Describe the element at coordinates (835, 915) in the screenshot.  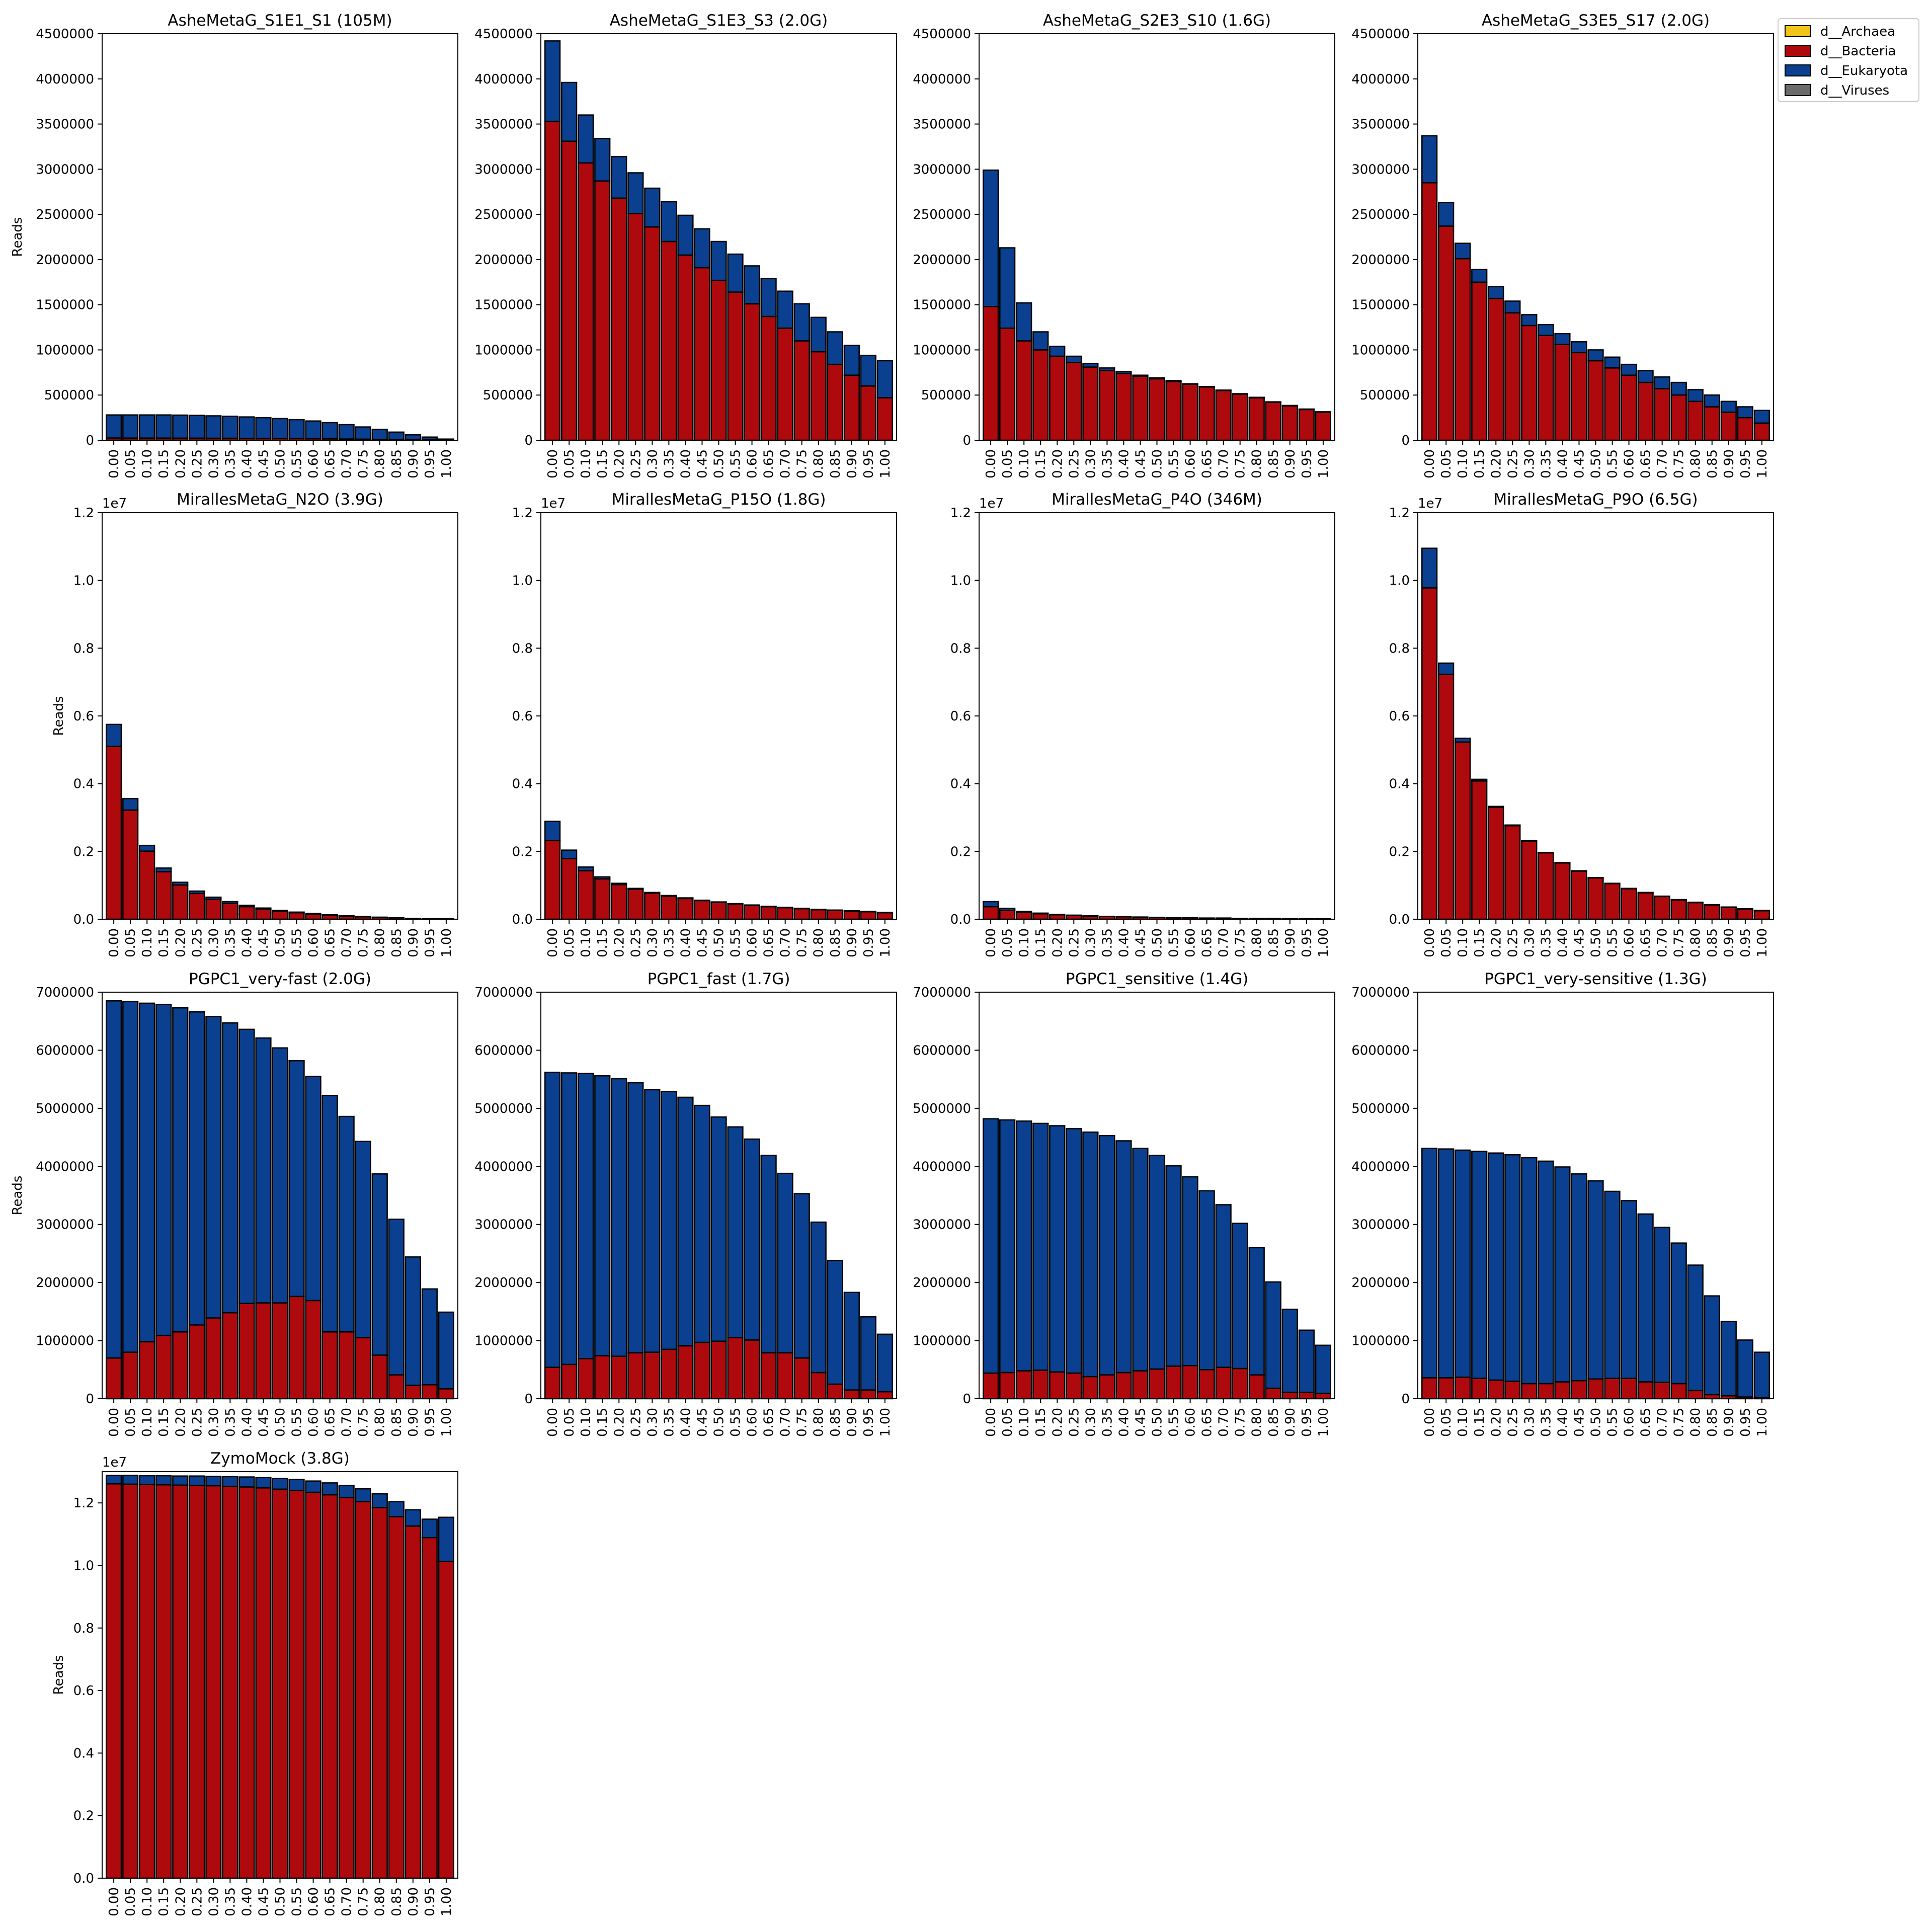
I see `bar-dbacteria-0.85` at that location.